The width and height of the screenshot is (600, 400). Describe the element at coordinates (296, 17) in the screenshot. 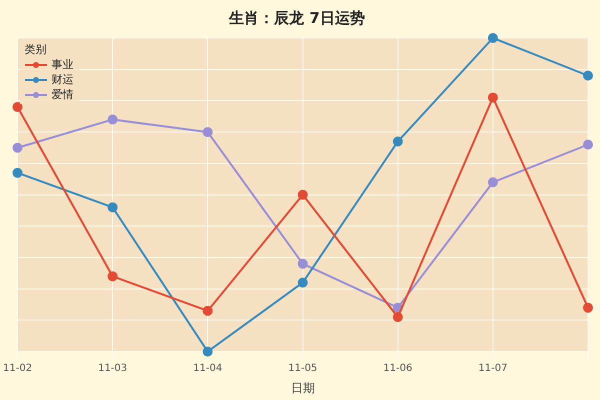

I see `chart-title: 生肖：辰龙 7日运势` at that location.